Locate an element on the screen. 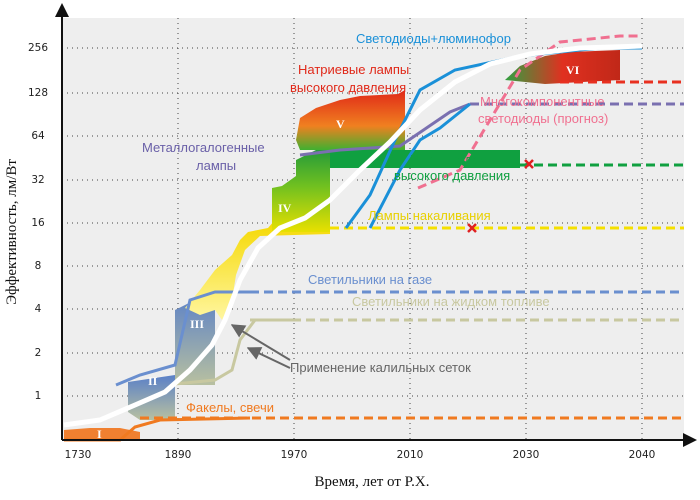 The width and height of the screenshot is (700, 500). label-incandescent: Лампы накаливания is located at coordinates (429, 215).